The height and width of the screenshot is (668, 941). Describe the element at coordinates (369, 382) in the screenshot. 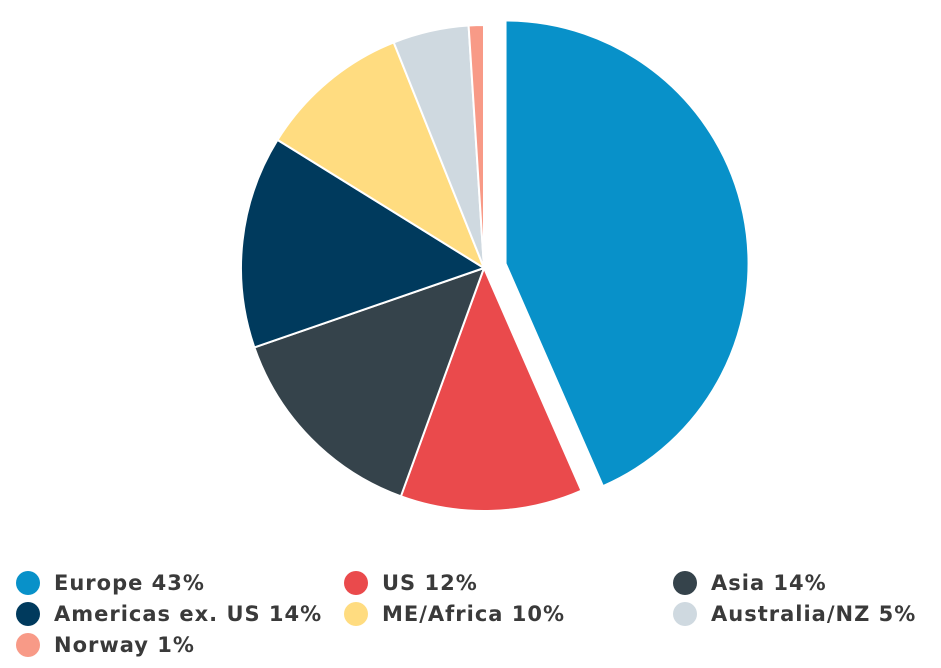

I see `pie-slice-asia` at that location.